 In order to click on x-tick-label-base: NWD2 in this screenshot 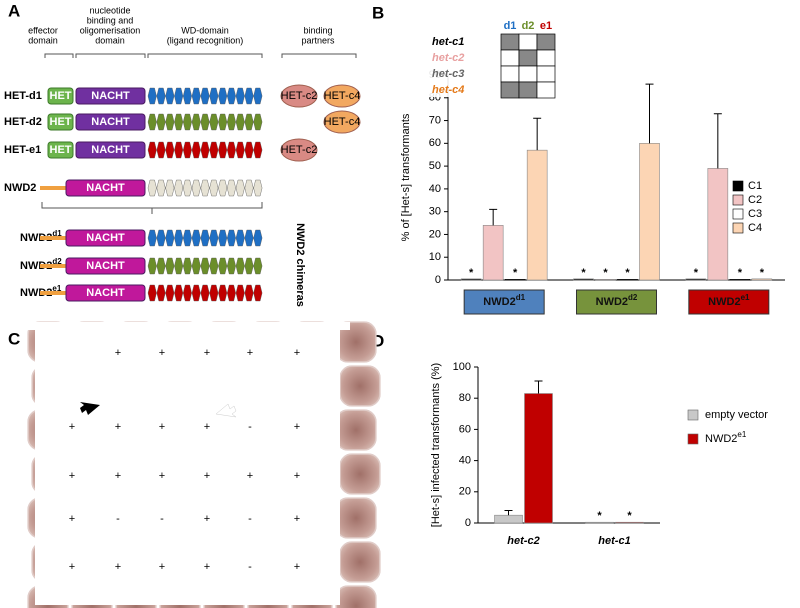, I will do `click(724, 302)`.